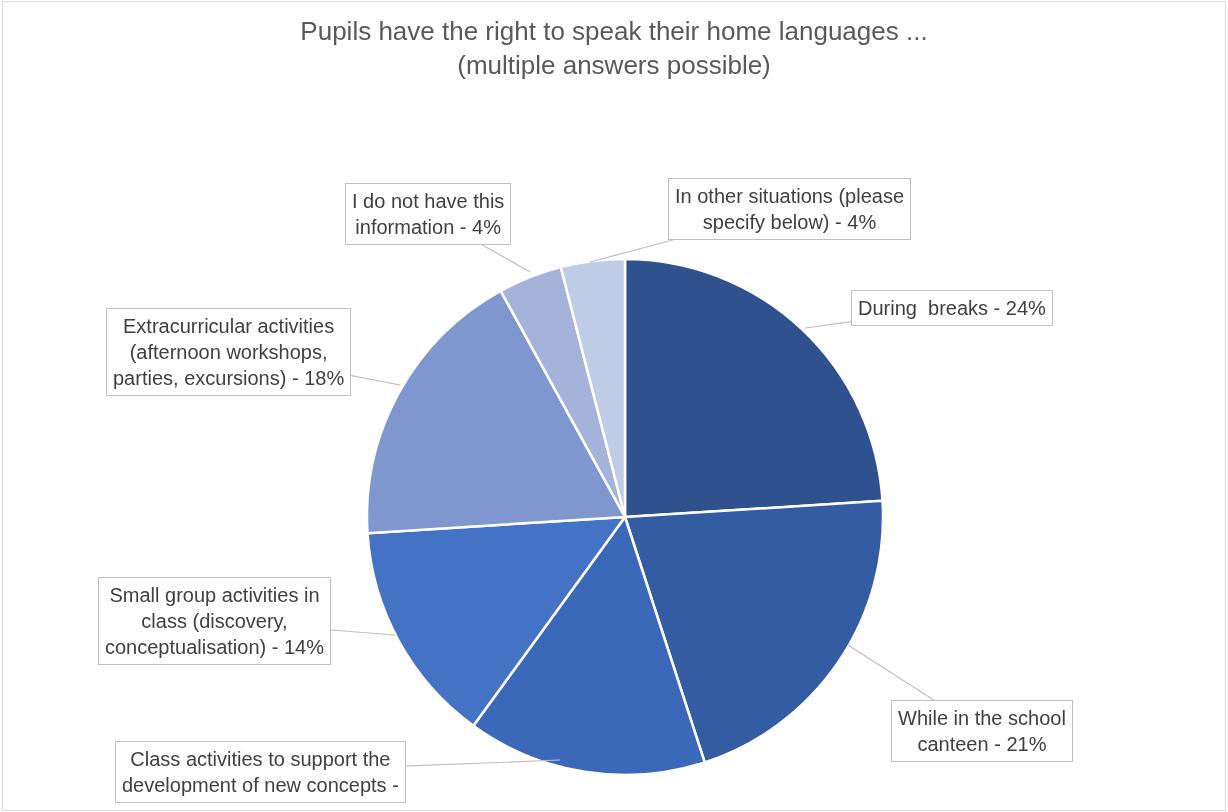 Image resolution: width=1228 pixels, height=812 pixels. Describe the element at coordinates (982, 731) in the screenshot. I see `slice-label: While in the school canteen - 21%` at that location.